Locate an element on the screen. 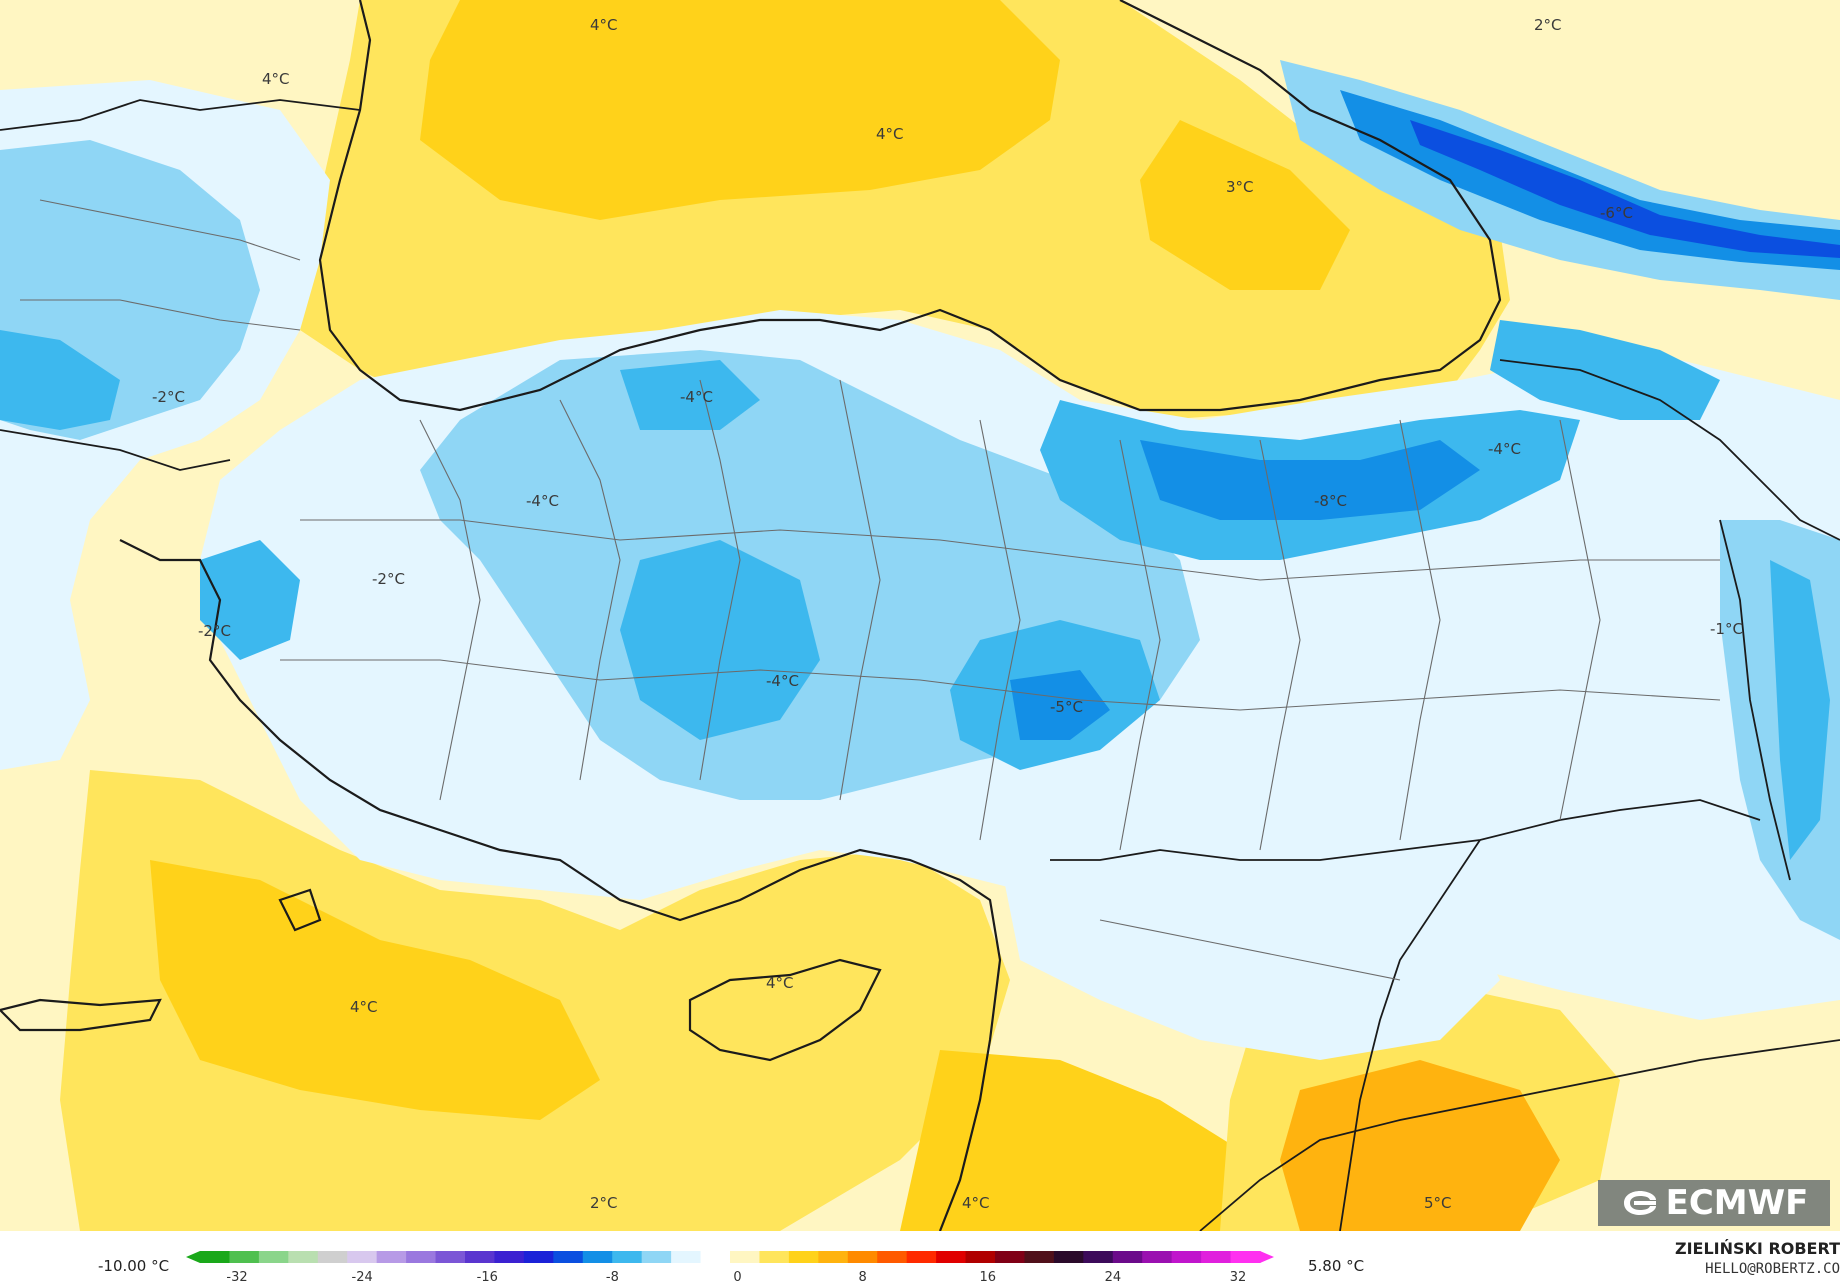  west-cold-mid-field is located at coordinates (250, 600).